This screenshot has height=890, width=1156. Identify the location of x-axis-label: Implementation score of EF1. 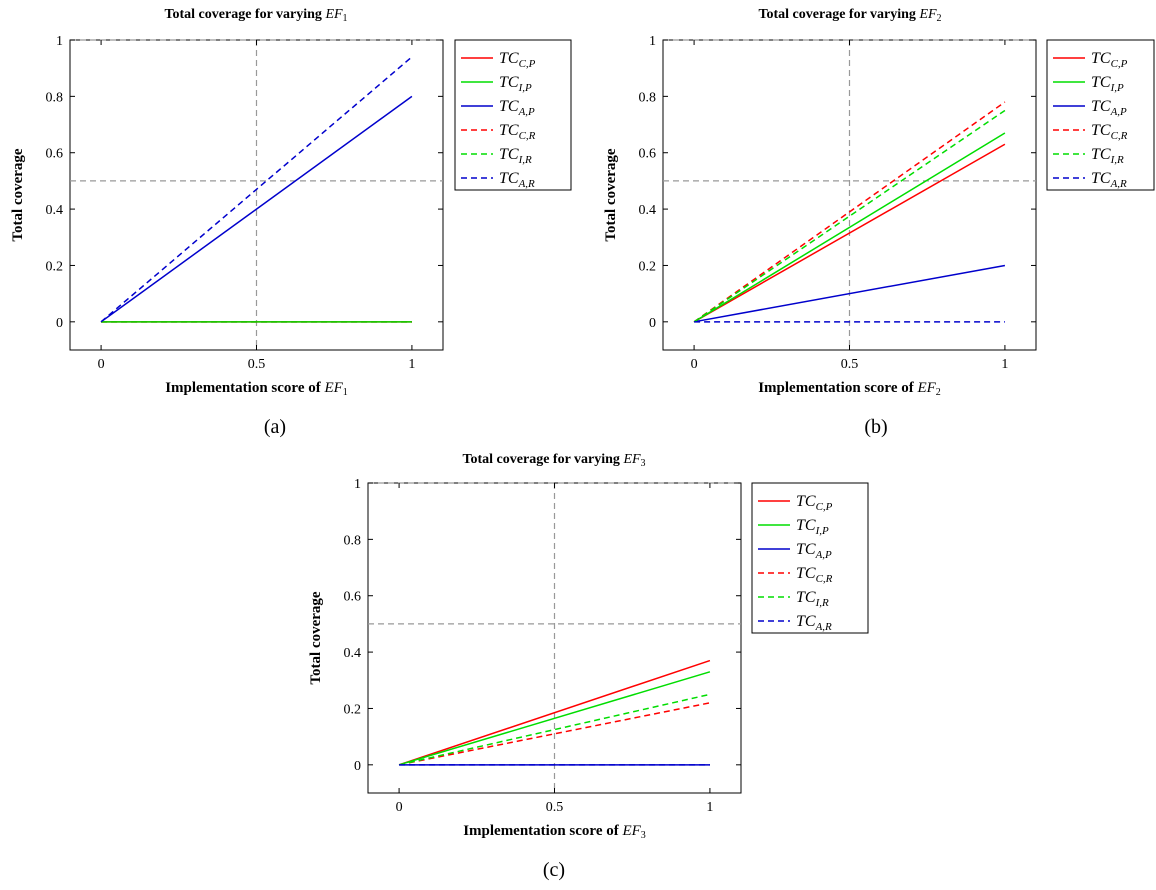
(256, 389).